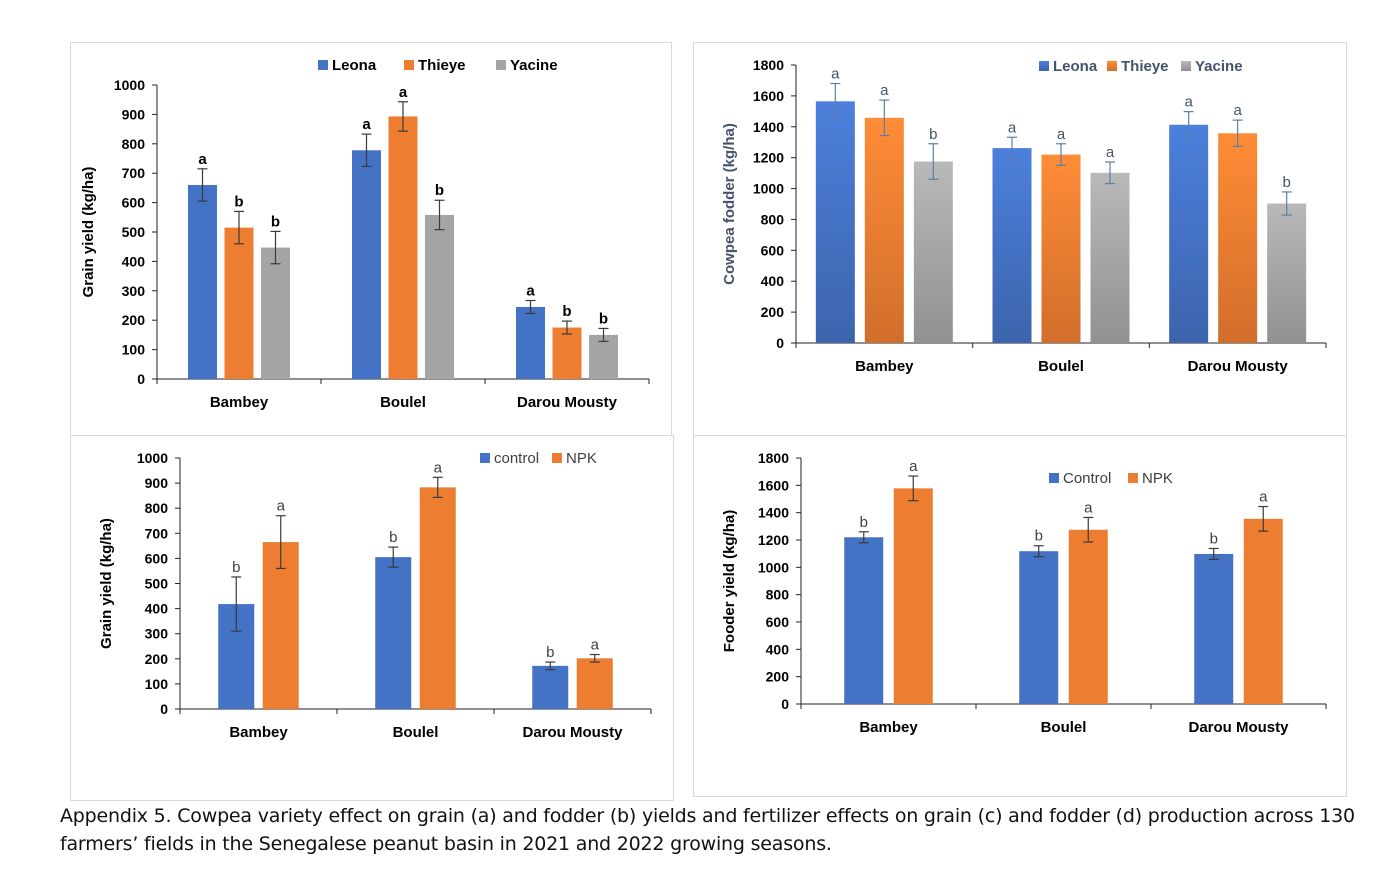 The image size is (1386, 870). I want to click on y-tick-label: 1800, so click(768, 65).